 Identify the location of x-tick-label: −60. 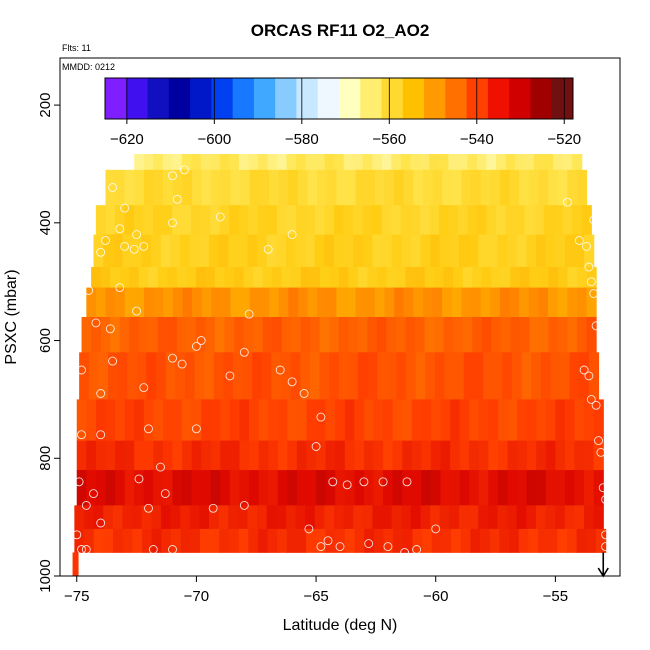
(435, 596).